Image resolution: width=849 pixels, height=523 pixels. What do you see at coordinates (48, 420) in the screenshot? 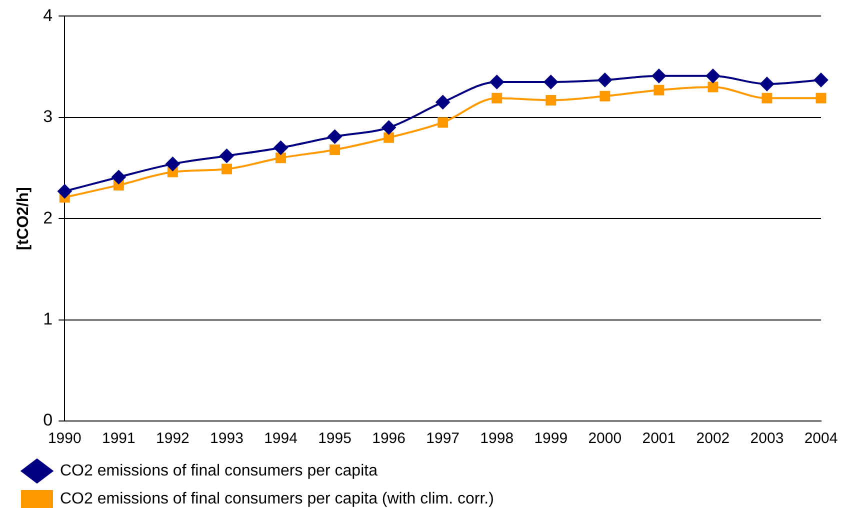
I see `y-tick-label: 0` at bounding box center [48, 420].